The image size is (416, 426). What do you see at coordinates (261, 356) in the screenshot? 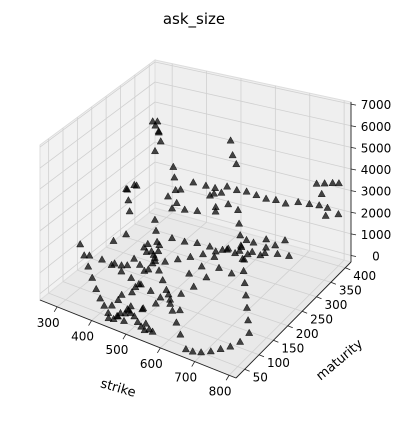
I see `y-tick-mark` at bounding box center [261, 356].